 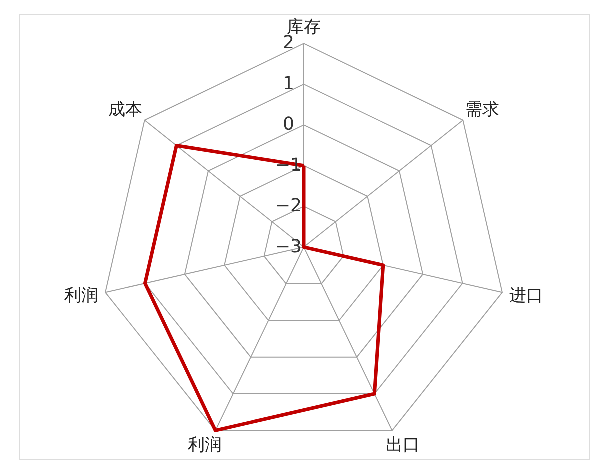 What do you see at coordinates (526, 296) in the screenshot?
I see `spoke-label: 进口` at bounding box center [526, 296].